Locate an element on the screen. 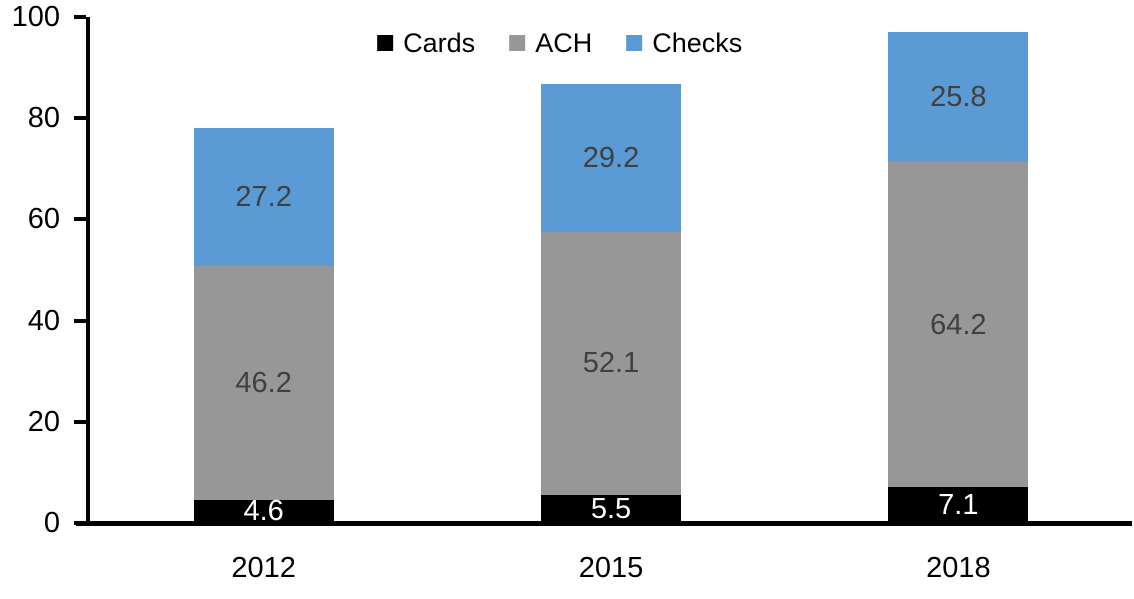 The width and height of the screenshot is (1134, 599). y-axis is located at coordinates (88, 271).